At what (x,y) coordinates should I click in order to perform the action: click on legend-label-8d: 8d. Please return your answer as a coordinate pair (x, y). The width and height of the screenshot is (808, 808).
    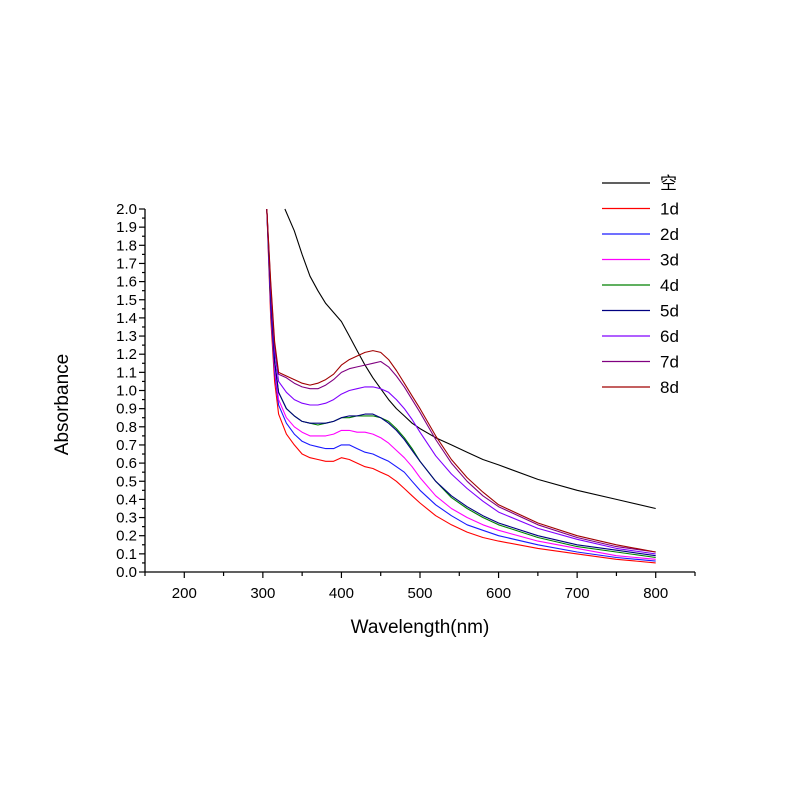
    Looking at the image, I should click on (669, 387).